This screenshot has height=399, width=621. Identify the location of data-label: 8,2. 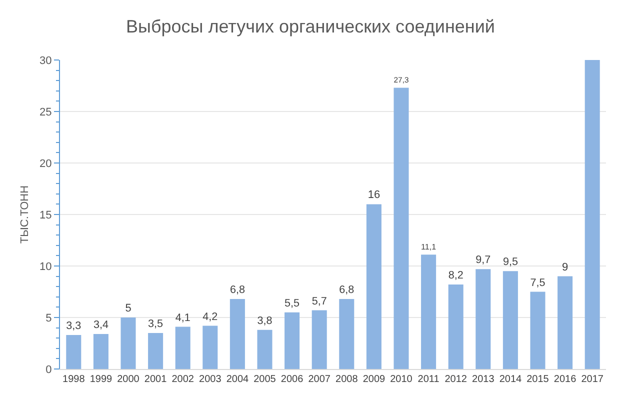
(456, 276).